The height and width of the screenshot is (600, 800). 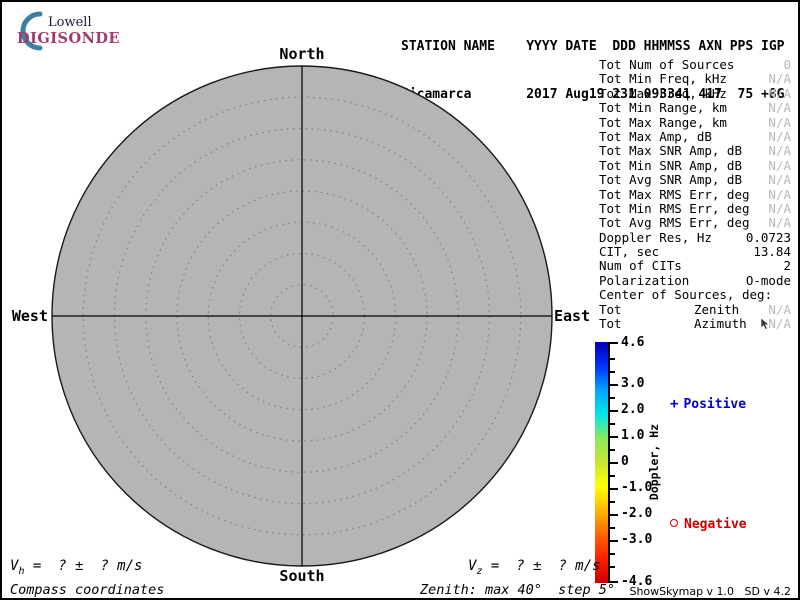 I want to click on stat-value: 0, so click(x=787, y=64).